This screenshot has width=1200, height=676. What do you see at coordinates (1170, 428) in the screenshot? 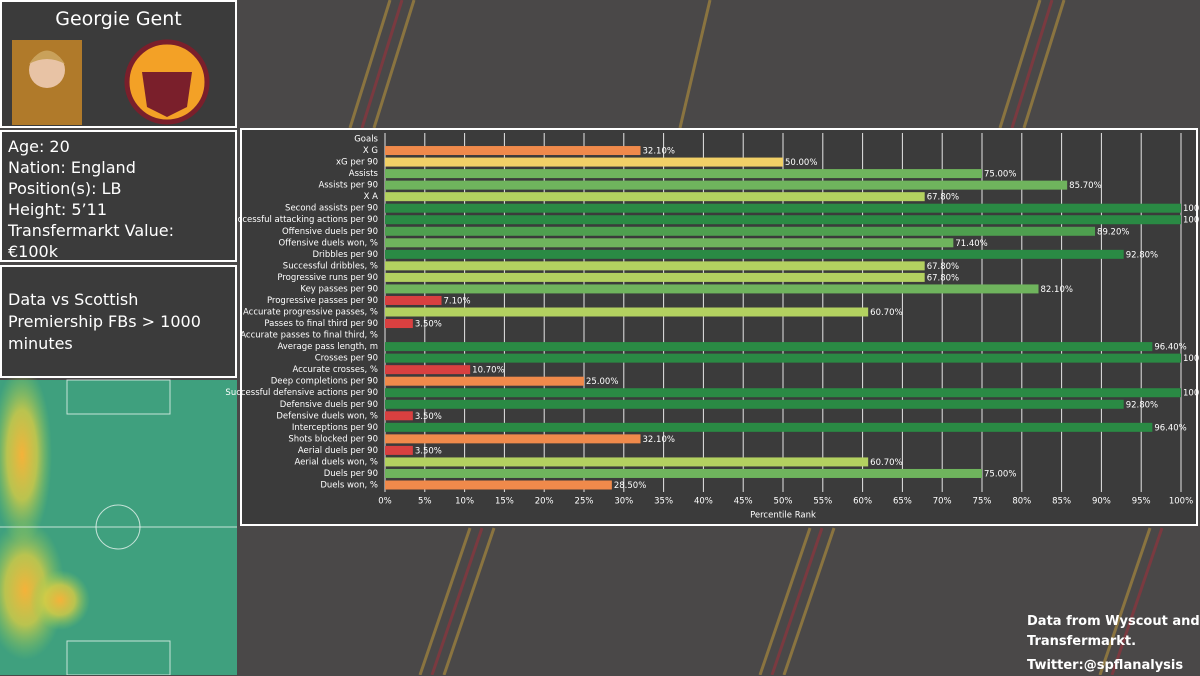
I see `value-label: 96.40%` at bounding box center [1170, 428].